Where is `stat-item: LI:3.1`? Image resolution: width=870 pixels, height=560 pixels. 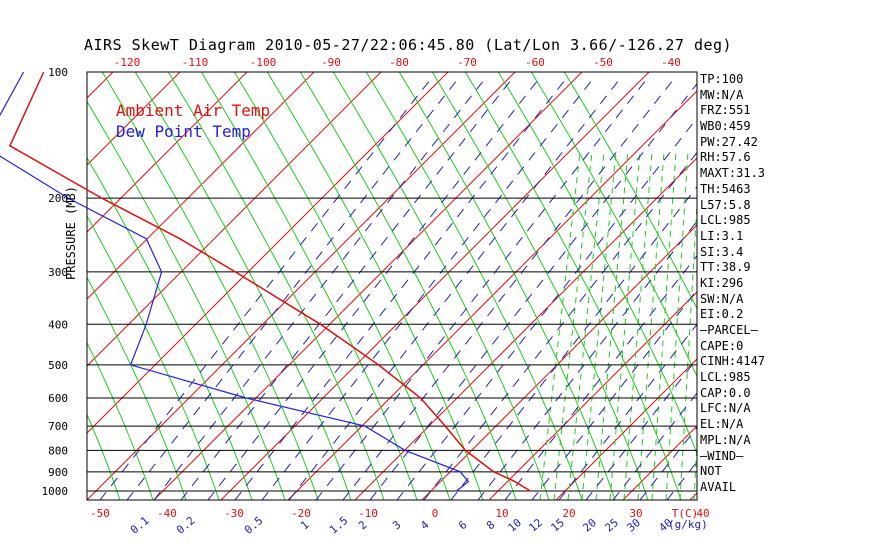 stat-item: LI:3.1 is located at coordinates (722, 235).